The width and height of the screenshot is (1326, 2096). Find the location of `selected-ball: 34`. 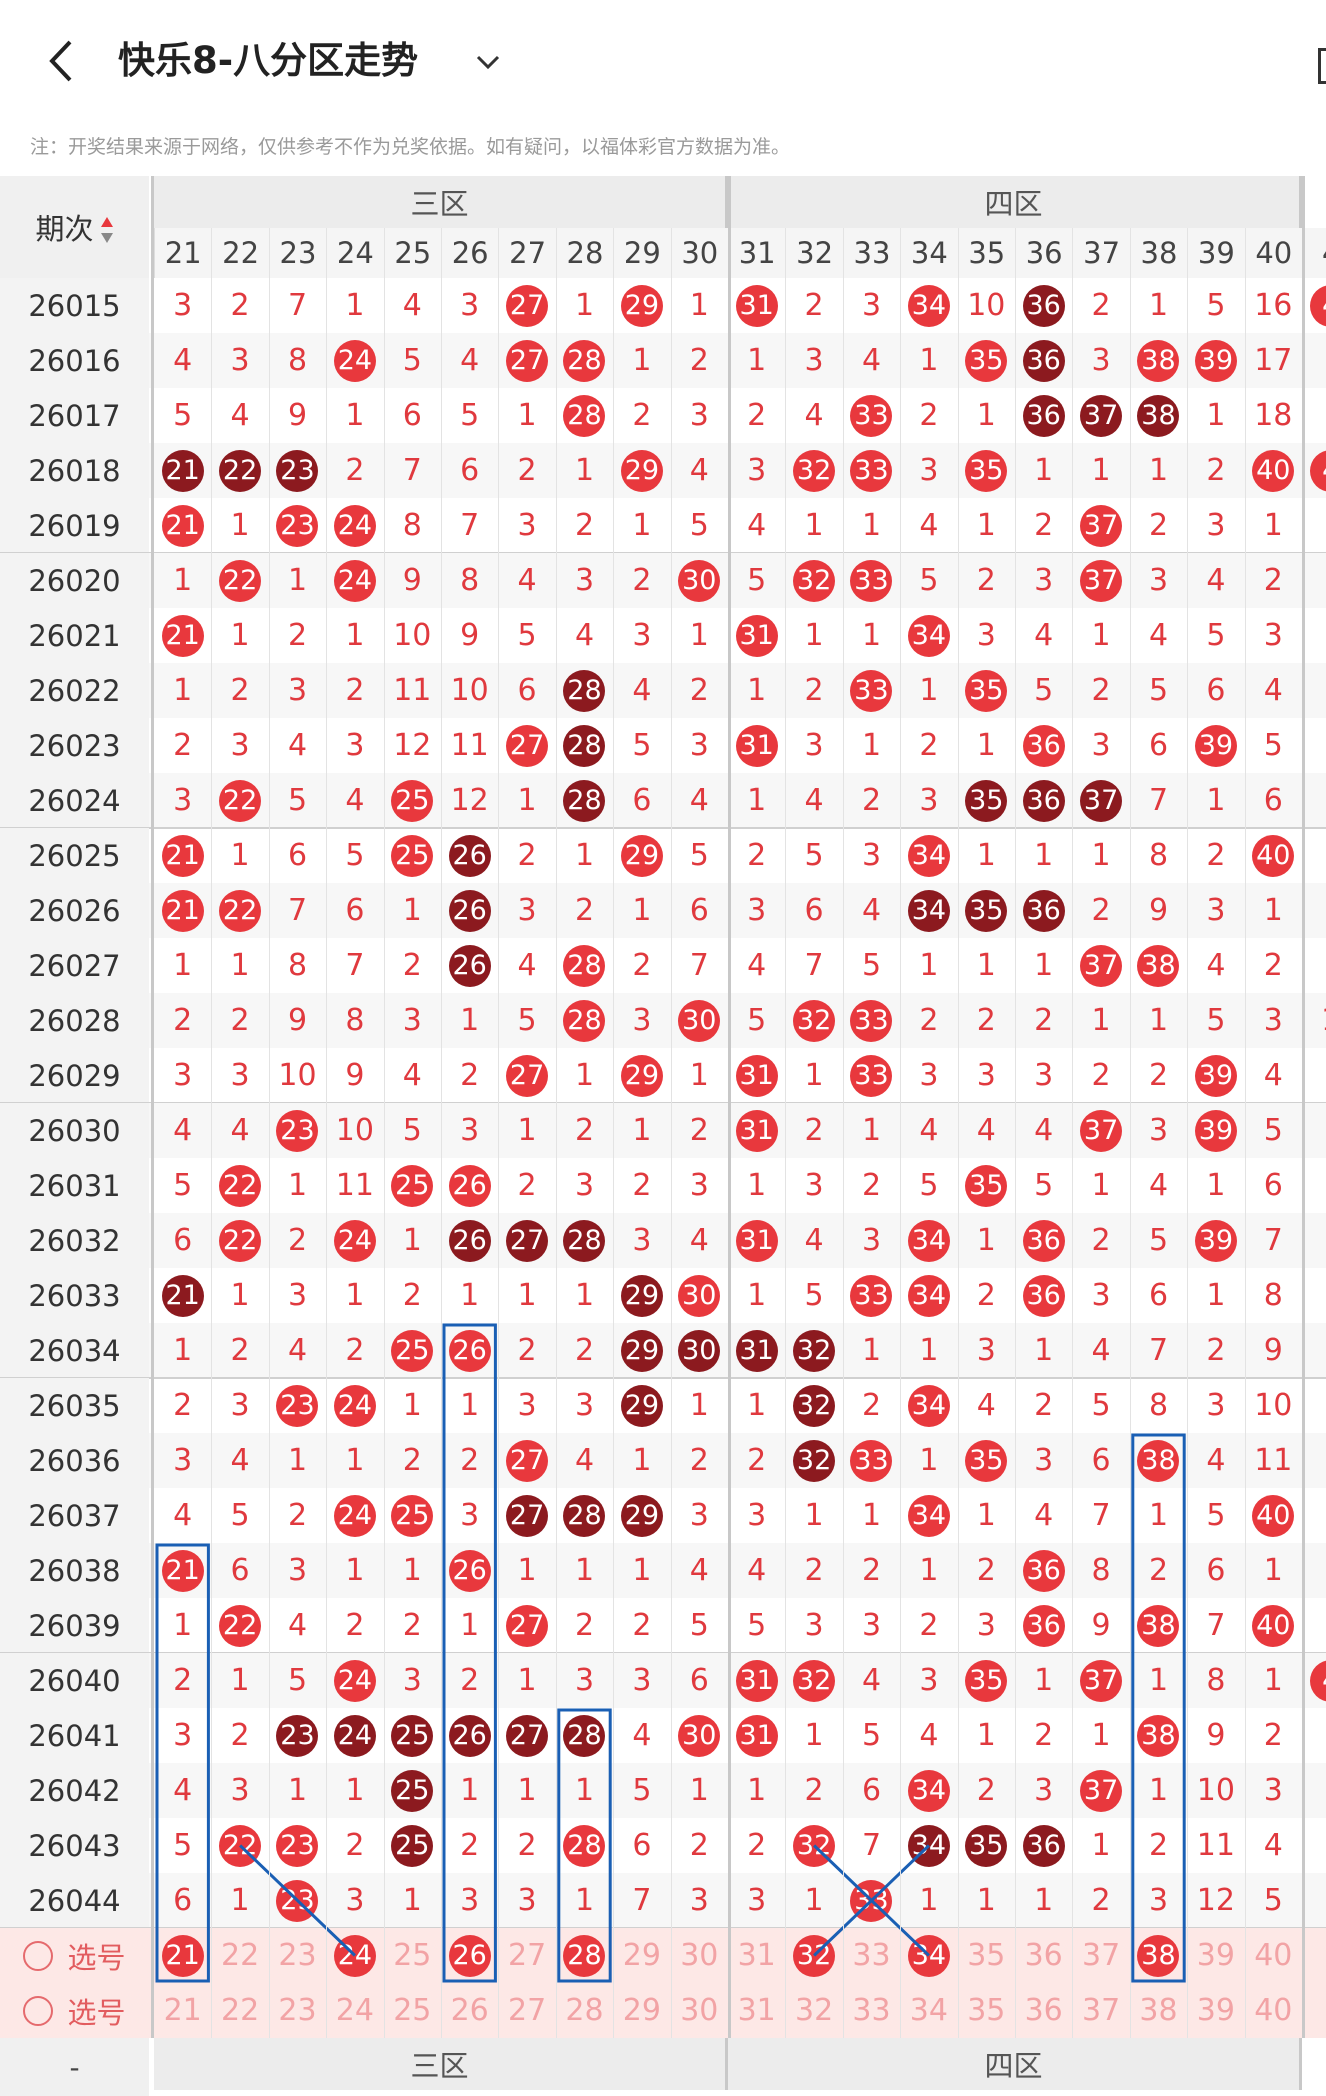

selected-ball: 34 is located at coordinates (928, 1955).